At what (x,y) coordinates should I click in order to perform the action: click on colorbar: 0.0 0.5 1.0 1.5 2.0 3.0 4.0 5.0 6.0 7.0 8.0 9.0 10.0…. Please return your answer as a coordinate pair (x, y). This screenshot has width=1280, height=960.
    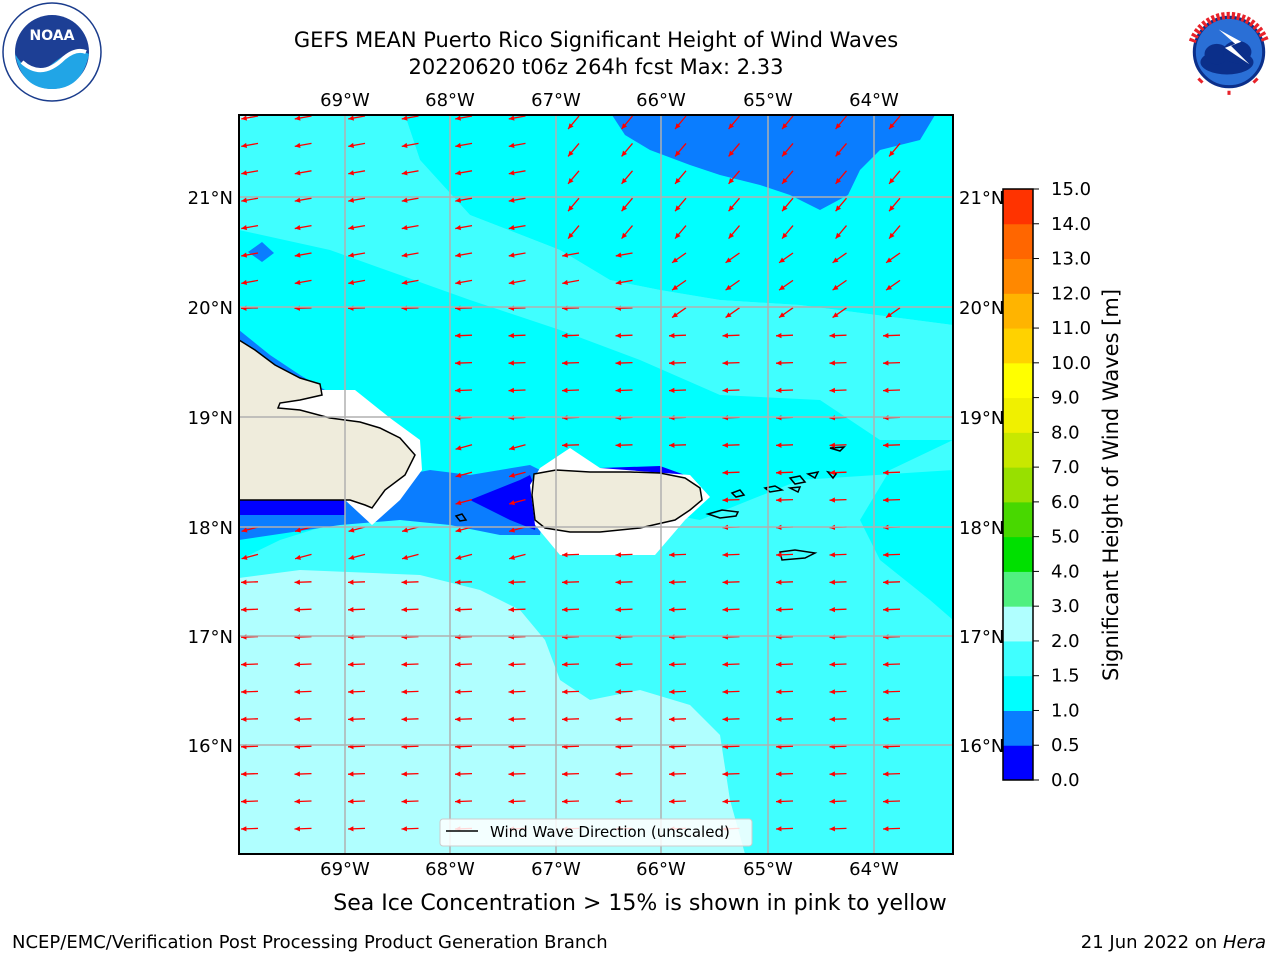
    Looking at the image, I should click on (1046, 485).